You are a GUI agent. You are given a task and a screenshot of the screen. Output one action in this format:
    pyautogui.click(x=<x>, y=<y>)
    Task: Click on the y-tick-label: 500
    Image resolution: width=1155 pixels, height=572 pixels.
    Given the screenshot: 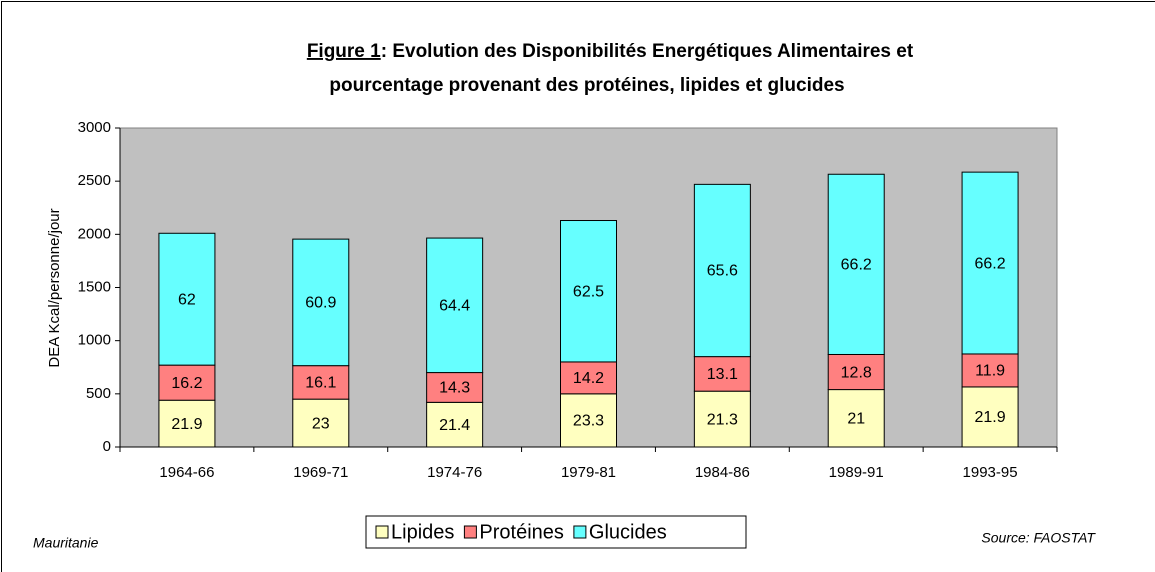 What is the action you would take?
    pyautogui.click(x=98, y=393)
    